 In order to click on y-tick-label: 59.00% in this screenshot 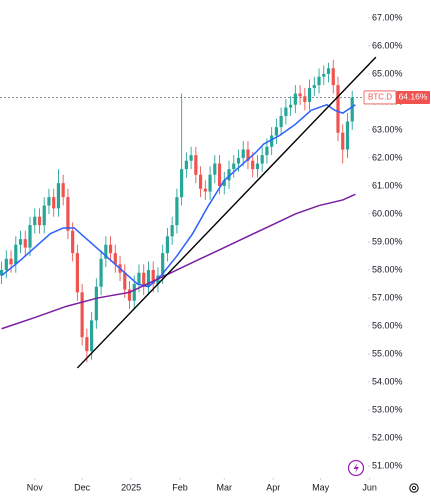, I will do `click(387, 241)`.